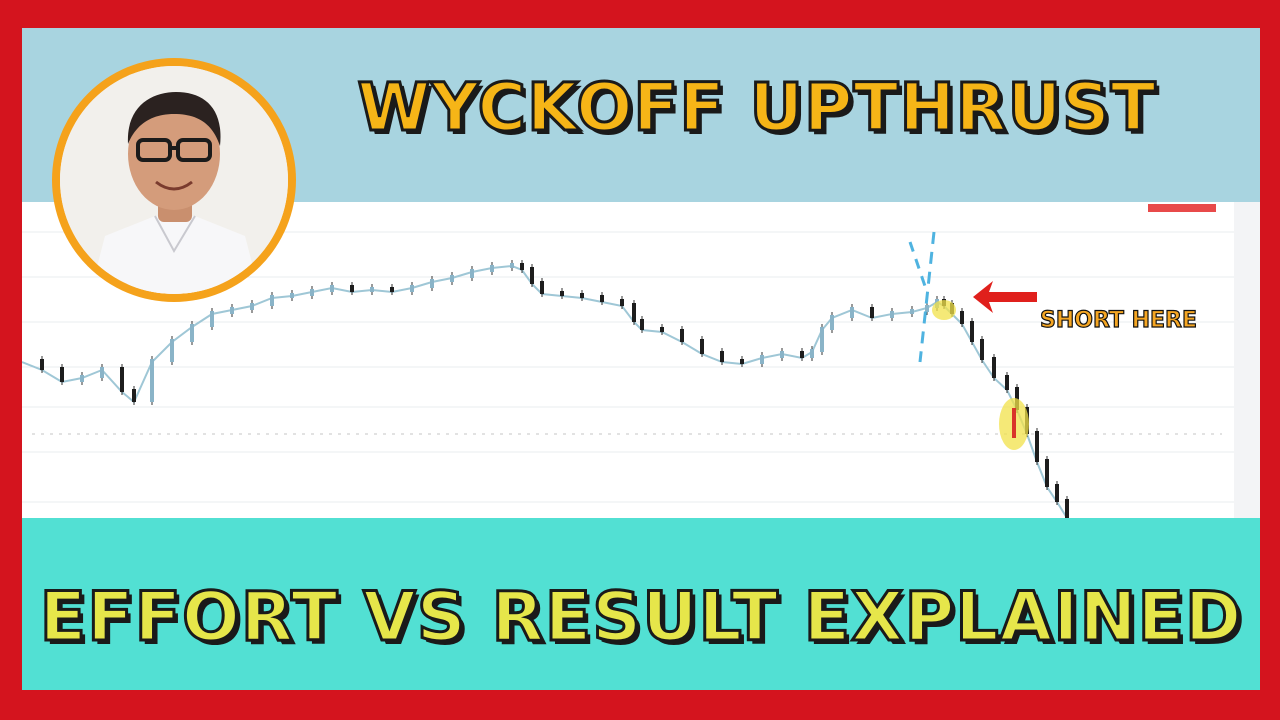  Describe the element at coordinates (1118, 320) in the screenshot. I see `short-here-label: SHORT HERE` at that location.